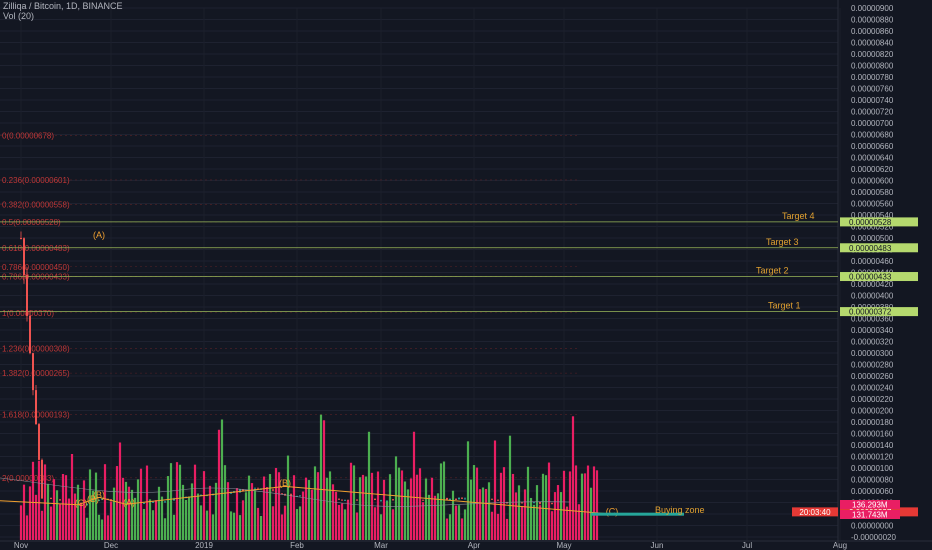 This screenshot has height=550, width=932. Describe the element at coordinates (872, 112) in the screenshot. I see `y-axis-tick-label: 0.00000720` at that location.